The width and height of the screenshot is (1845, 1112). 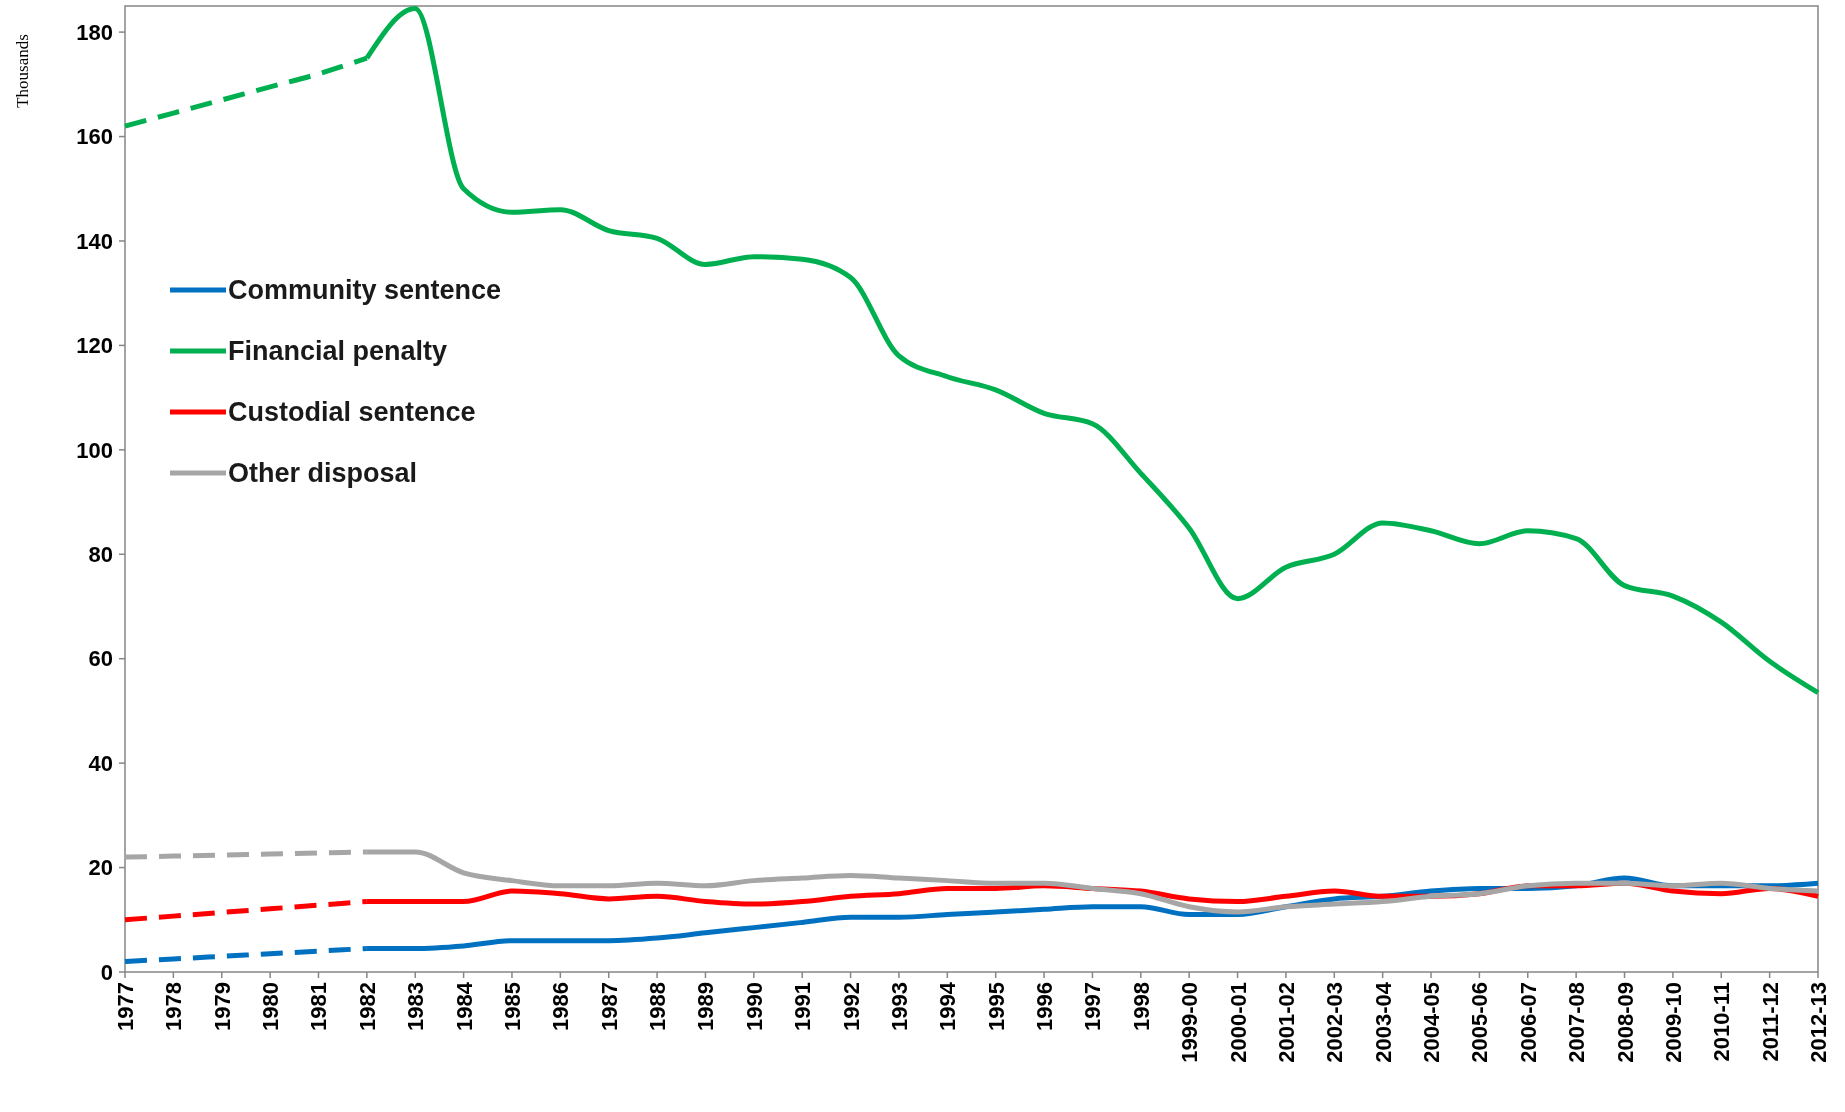 I want to click on y-tick-label: 140, so click(x=94, y=241).